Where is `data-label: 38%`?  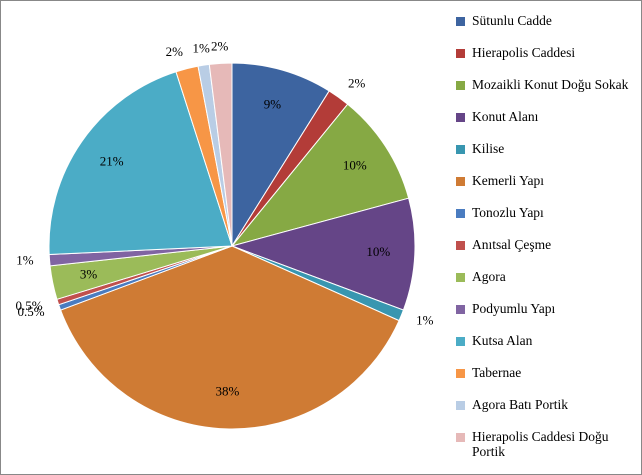
data-label: 38% is located at coordinates (228, 390).